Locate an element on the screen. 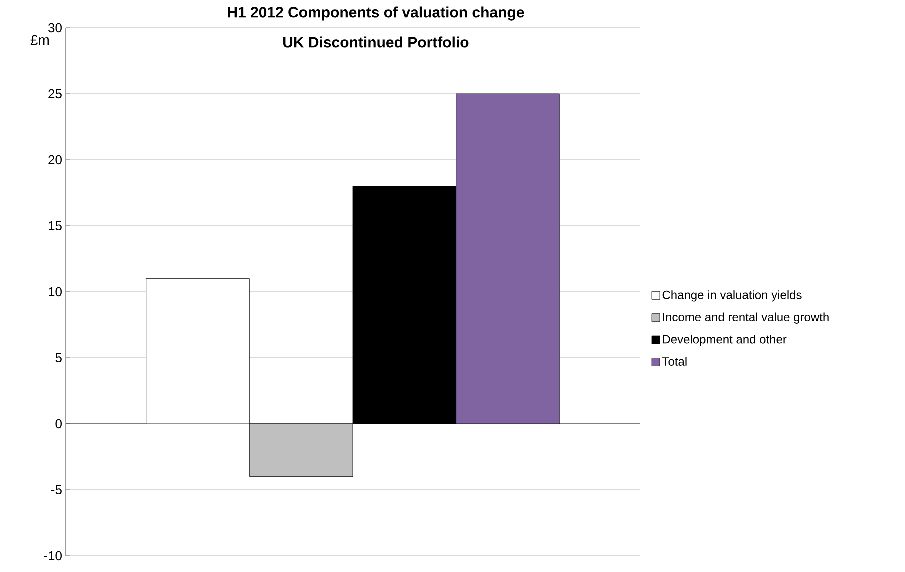 This screenshot has height=572, width=905. chart-title: H1 2012 Components of valuation change UK Discontinued Portfolio is located at coordinates (376, 27).